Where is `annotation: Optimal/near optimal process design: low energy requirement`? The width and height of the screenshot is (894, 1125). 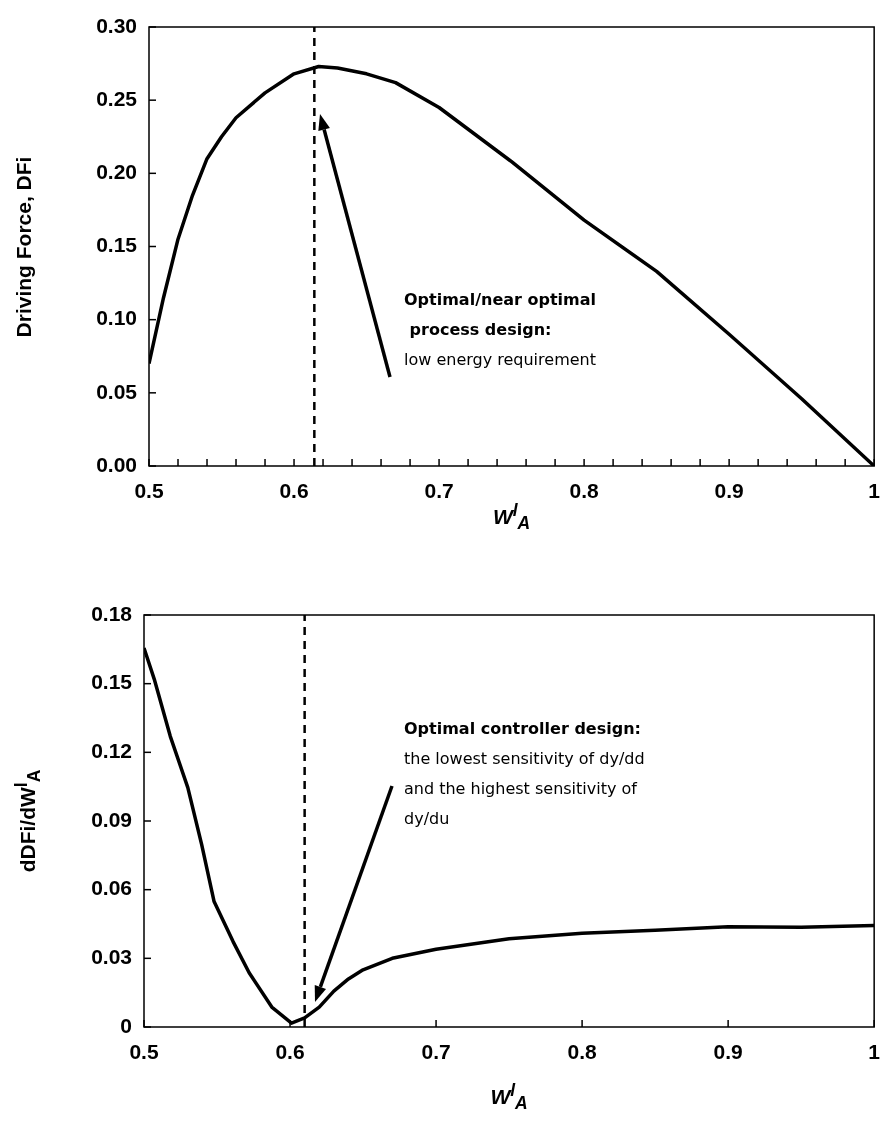
annotation: Optimal/near optimal process design: low energy requirement is located at coordinates (500, 330).